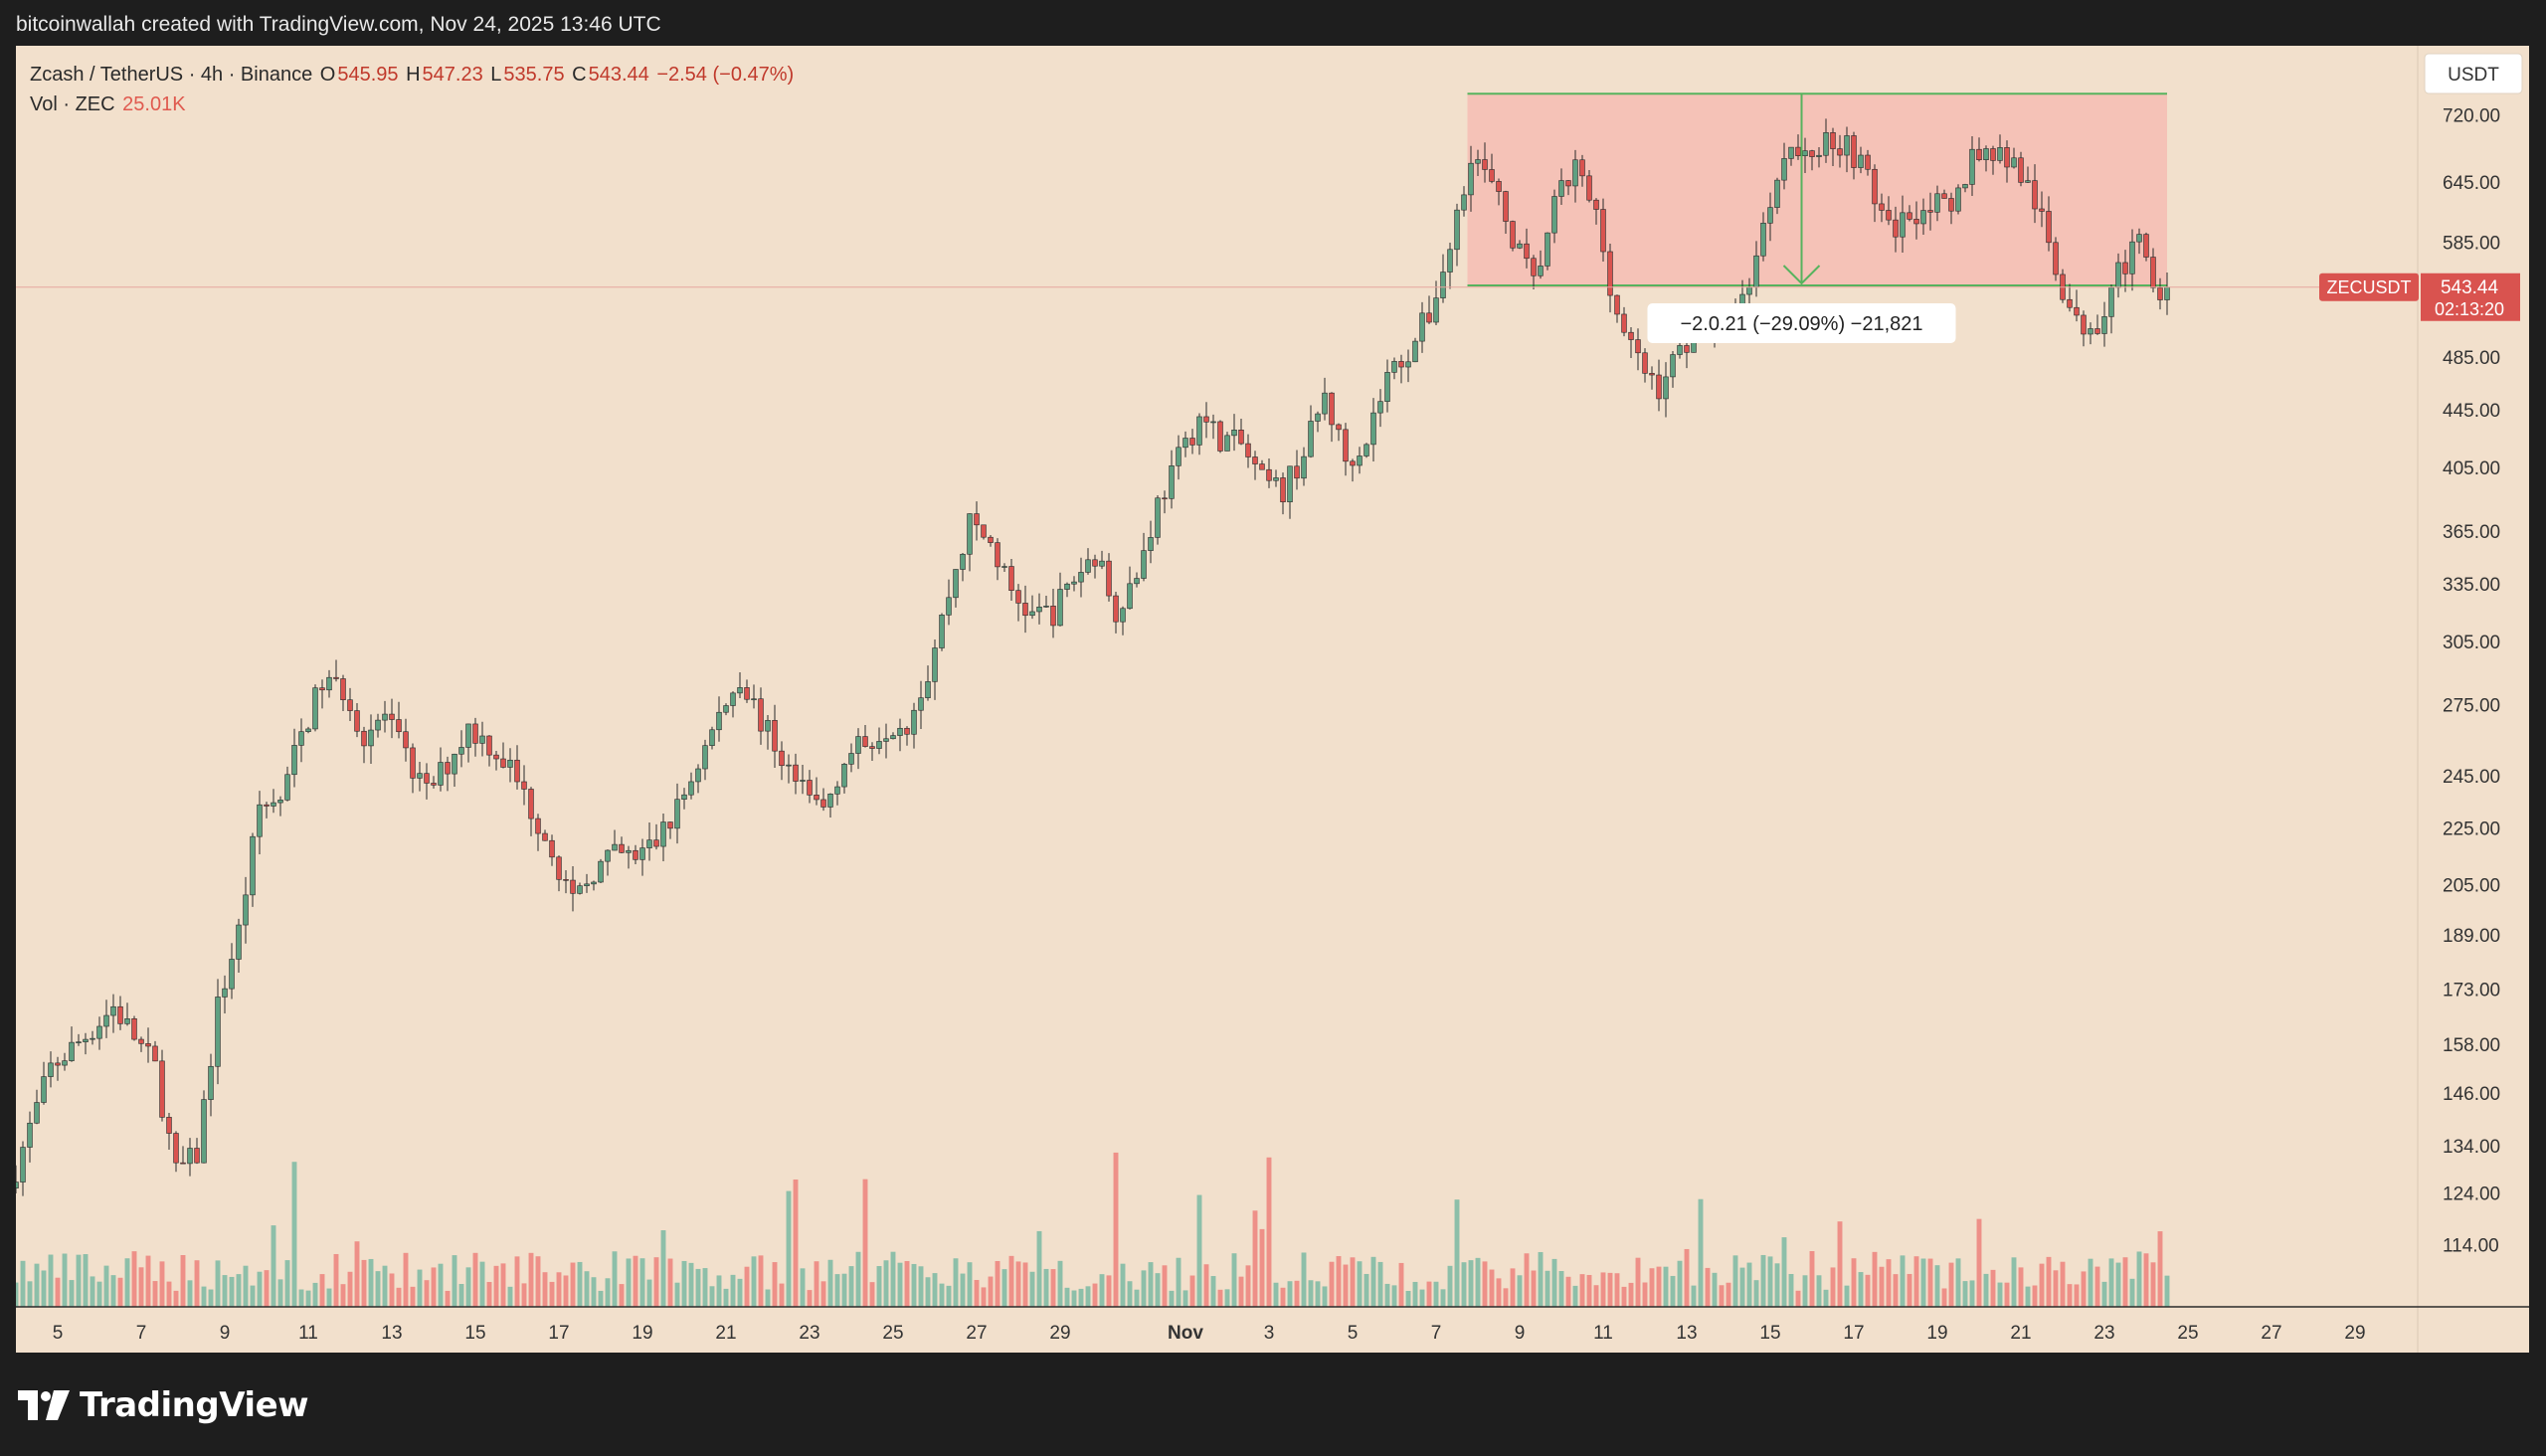  Describe the element at coordinates (2471, 829) in the screenshot. I see `price-tick-label: 225.00` at that location.